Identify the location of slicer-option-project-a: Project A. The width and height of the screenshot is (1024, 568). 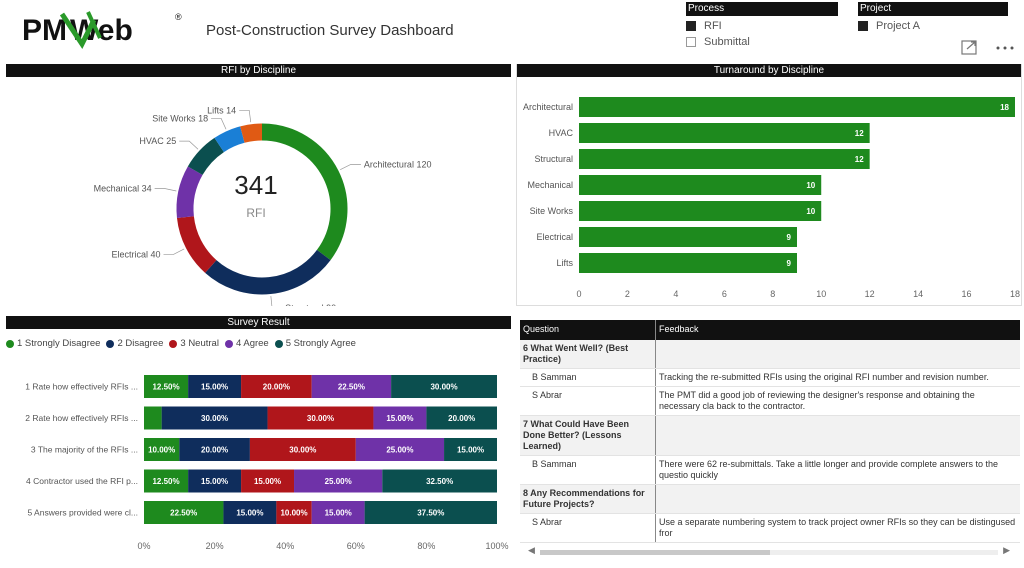
(933, 26).